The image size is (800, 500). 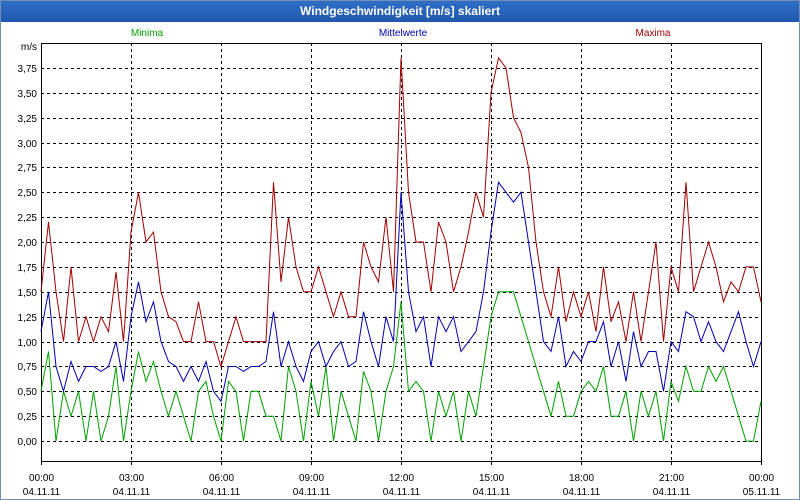 What do you see at coordinates (28, 218) in the screenshot?
I see `y-tick-label: 2,25` at bounding box center [28, 218].